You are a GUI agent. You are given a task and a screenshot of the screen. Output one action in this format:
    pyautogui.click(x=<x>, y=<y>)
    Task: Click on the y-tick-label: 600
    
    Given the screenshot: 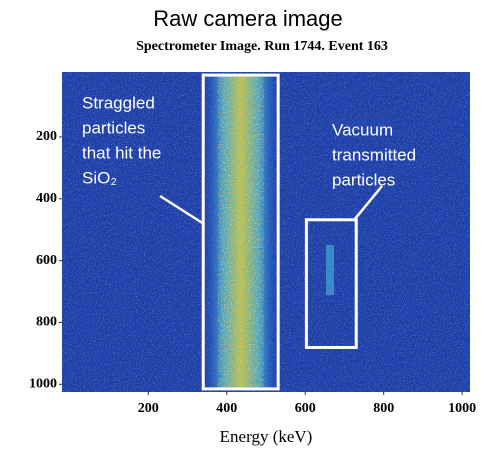 What is the action you would take?
    pyautogui.click(x=46, y=260)
    